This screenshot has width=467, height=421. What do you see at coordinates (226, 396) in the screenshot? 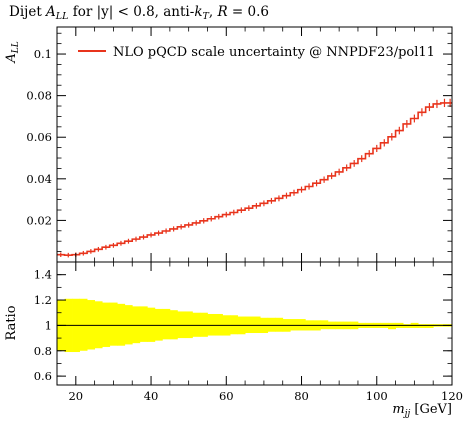
I see `x-tick-label: 60` at bounding box center [226, 396].